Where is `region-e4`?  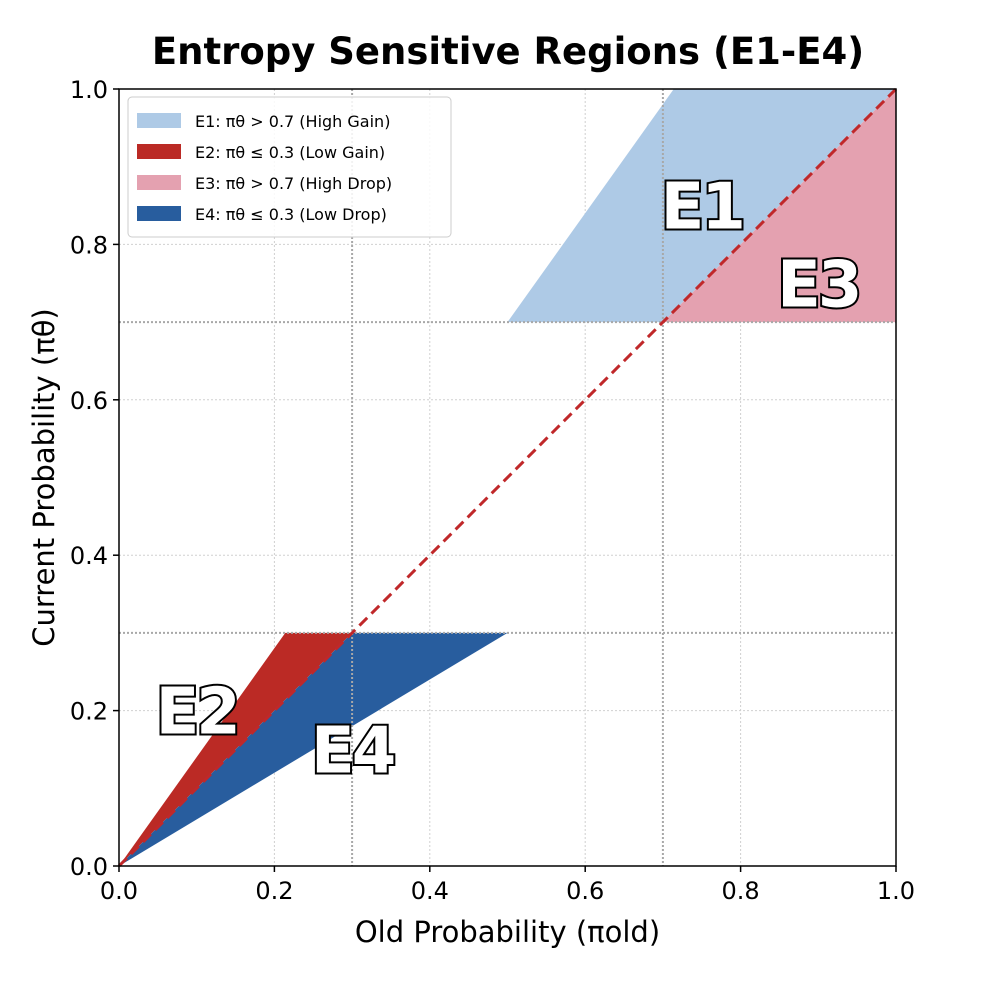 region-e4 is located at coordinates (313, 749).